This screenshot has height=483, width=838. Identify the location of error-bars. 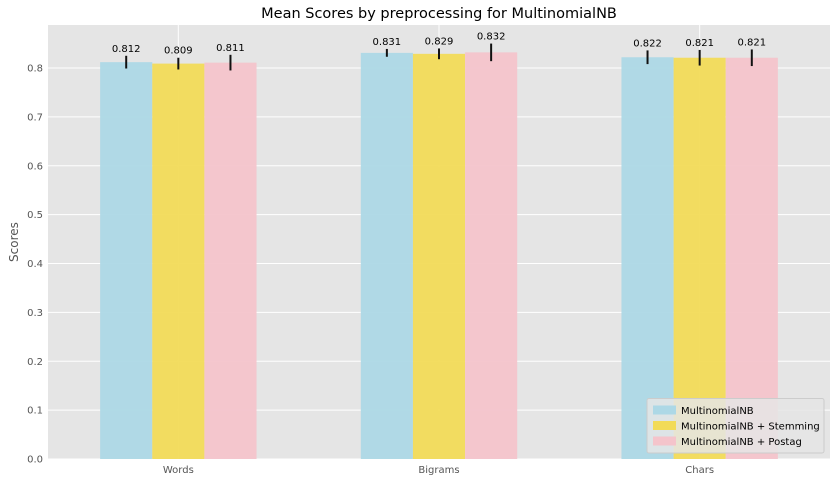
(439, 57).